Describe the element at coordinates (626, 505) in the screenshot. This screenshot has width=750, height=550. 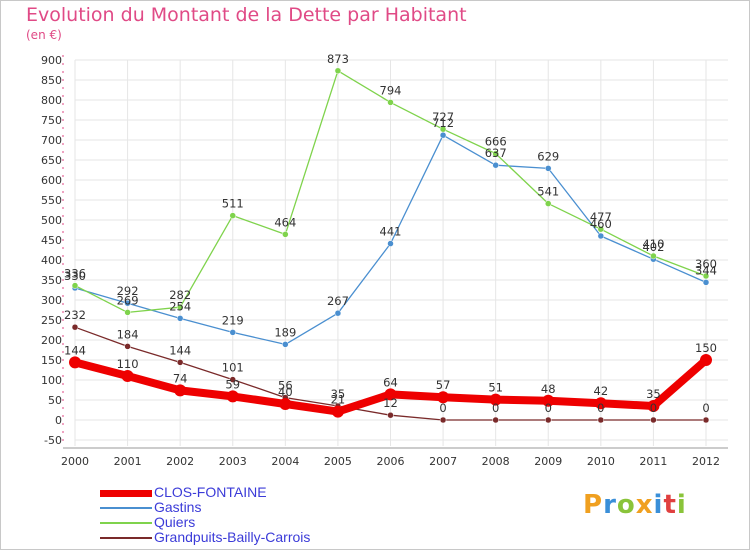
I see `logo-letter: o` at that location.